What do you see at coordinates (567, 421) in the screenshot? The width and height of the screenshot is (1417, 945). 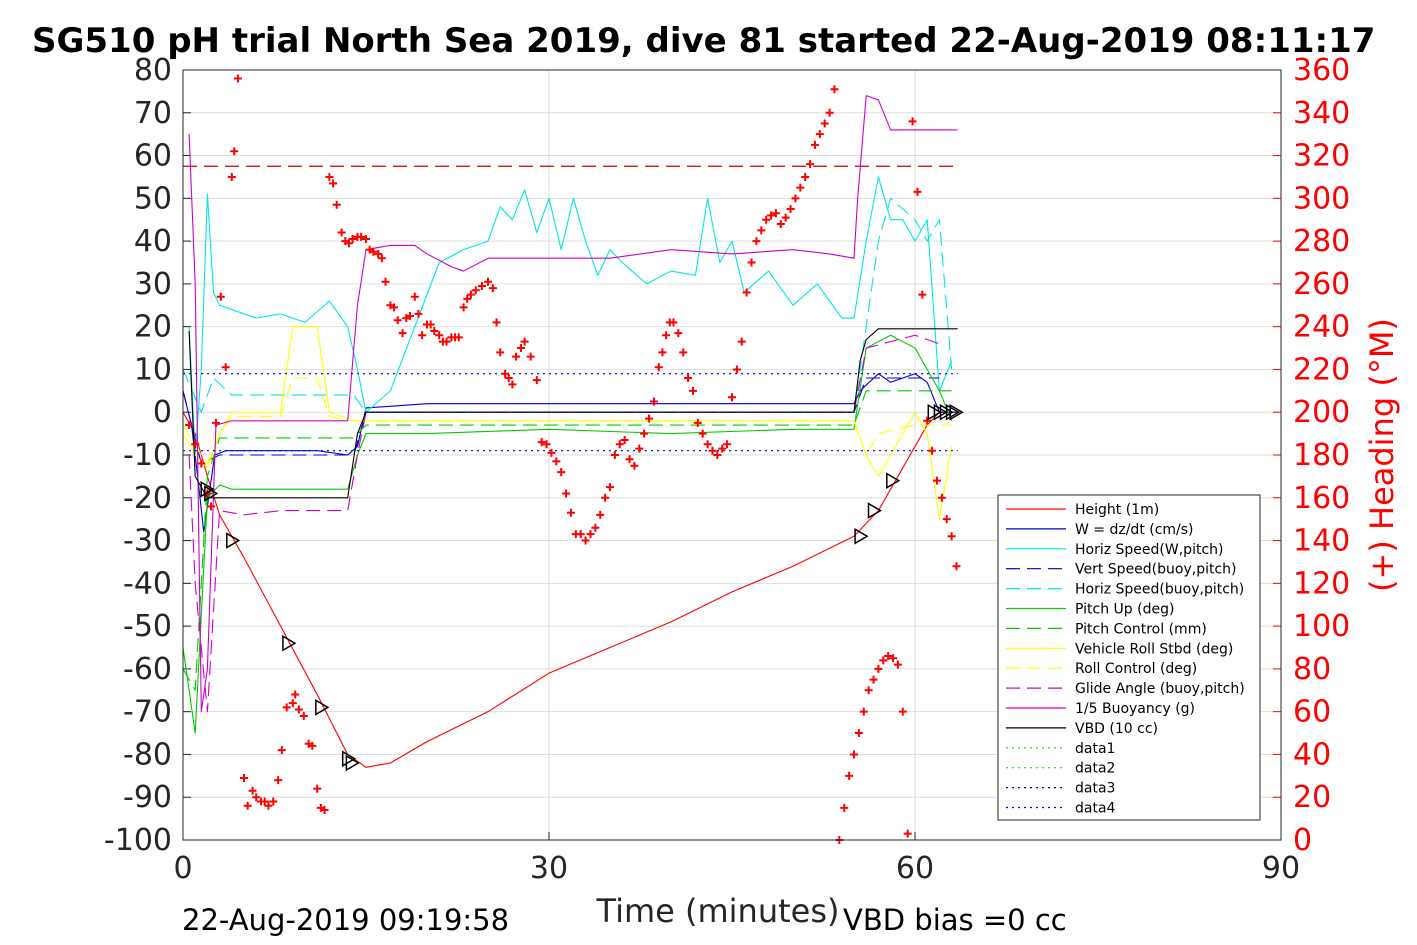 I see `series-roll-control-deg` at bounding box center [567, 421].